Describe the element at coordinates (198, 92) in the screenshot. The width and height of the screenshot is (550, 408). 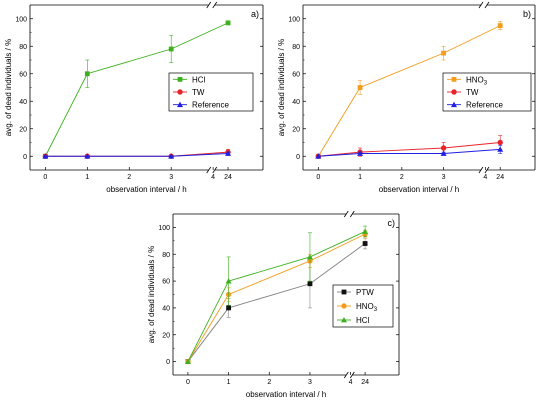
I see `legend-label: TW` at that location.